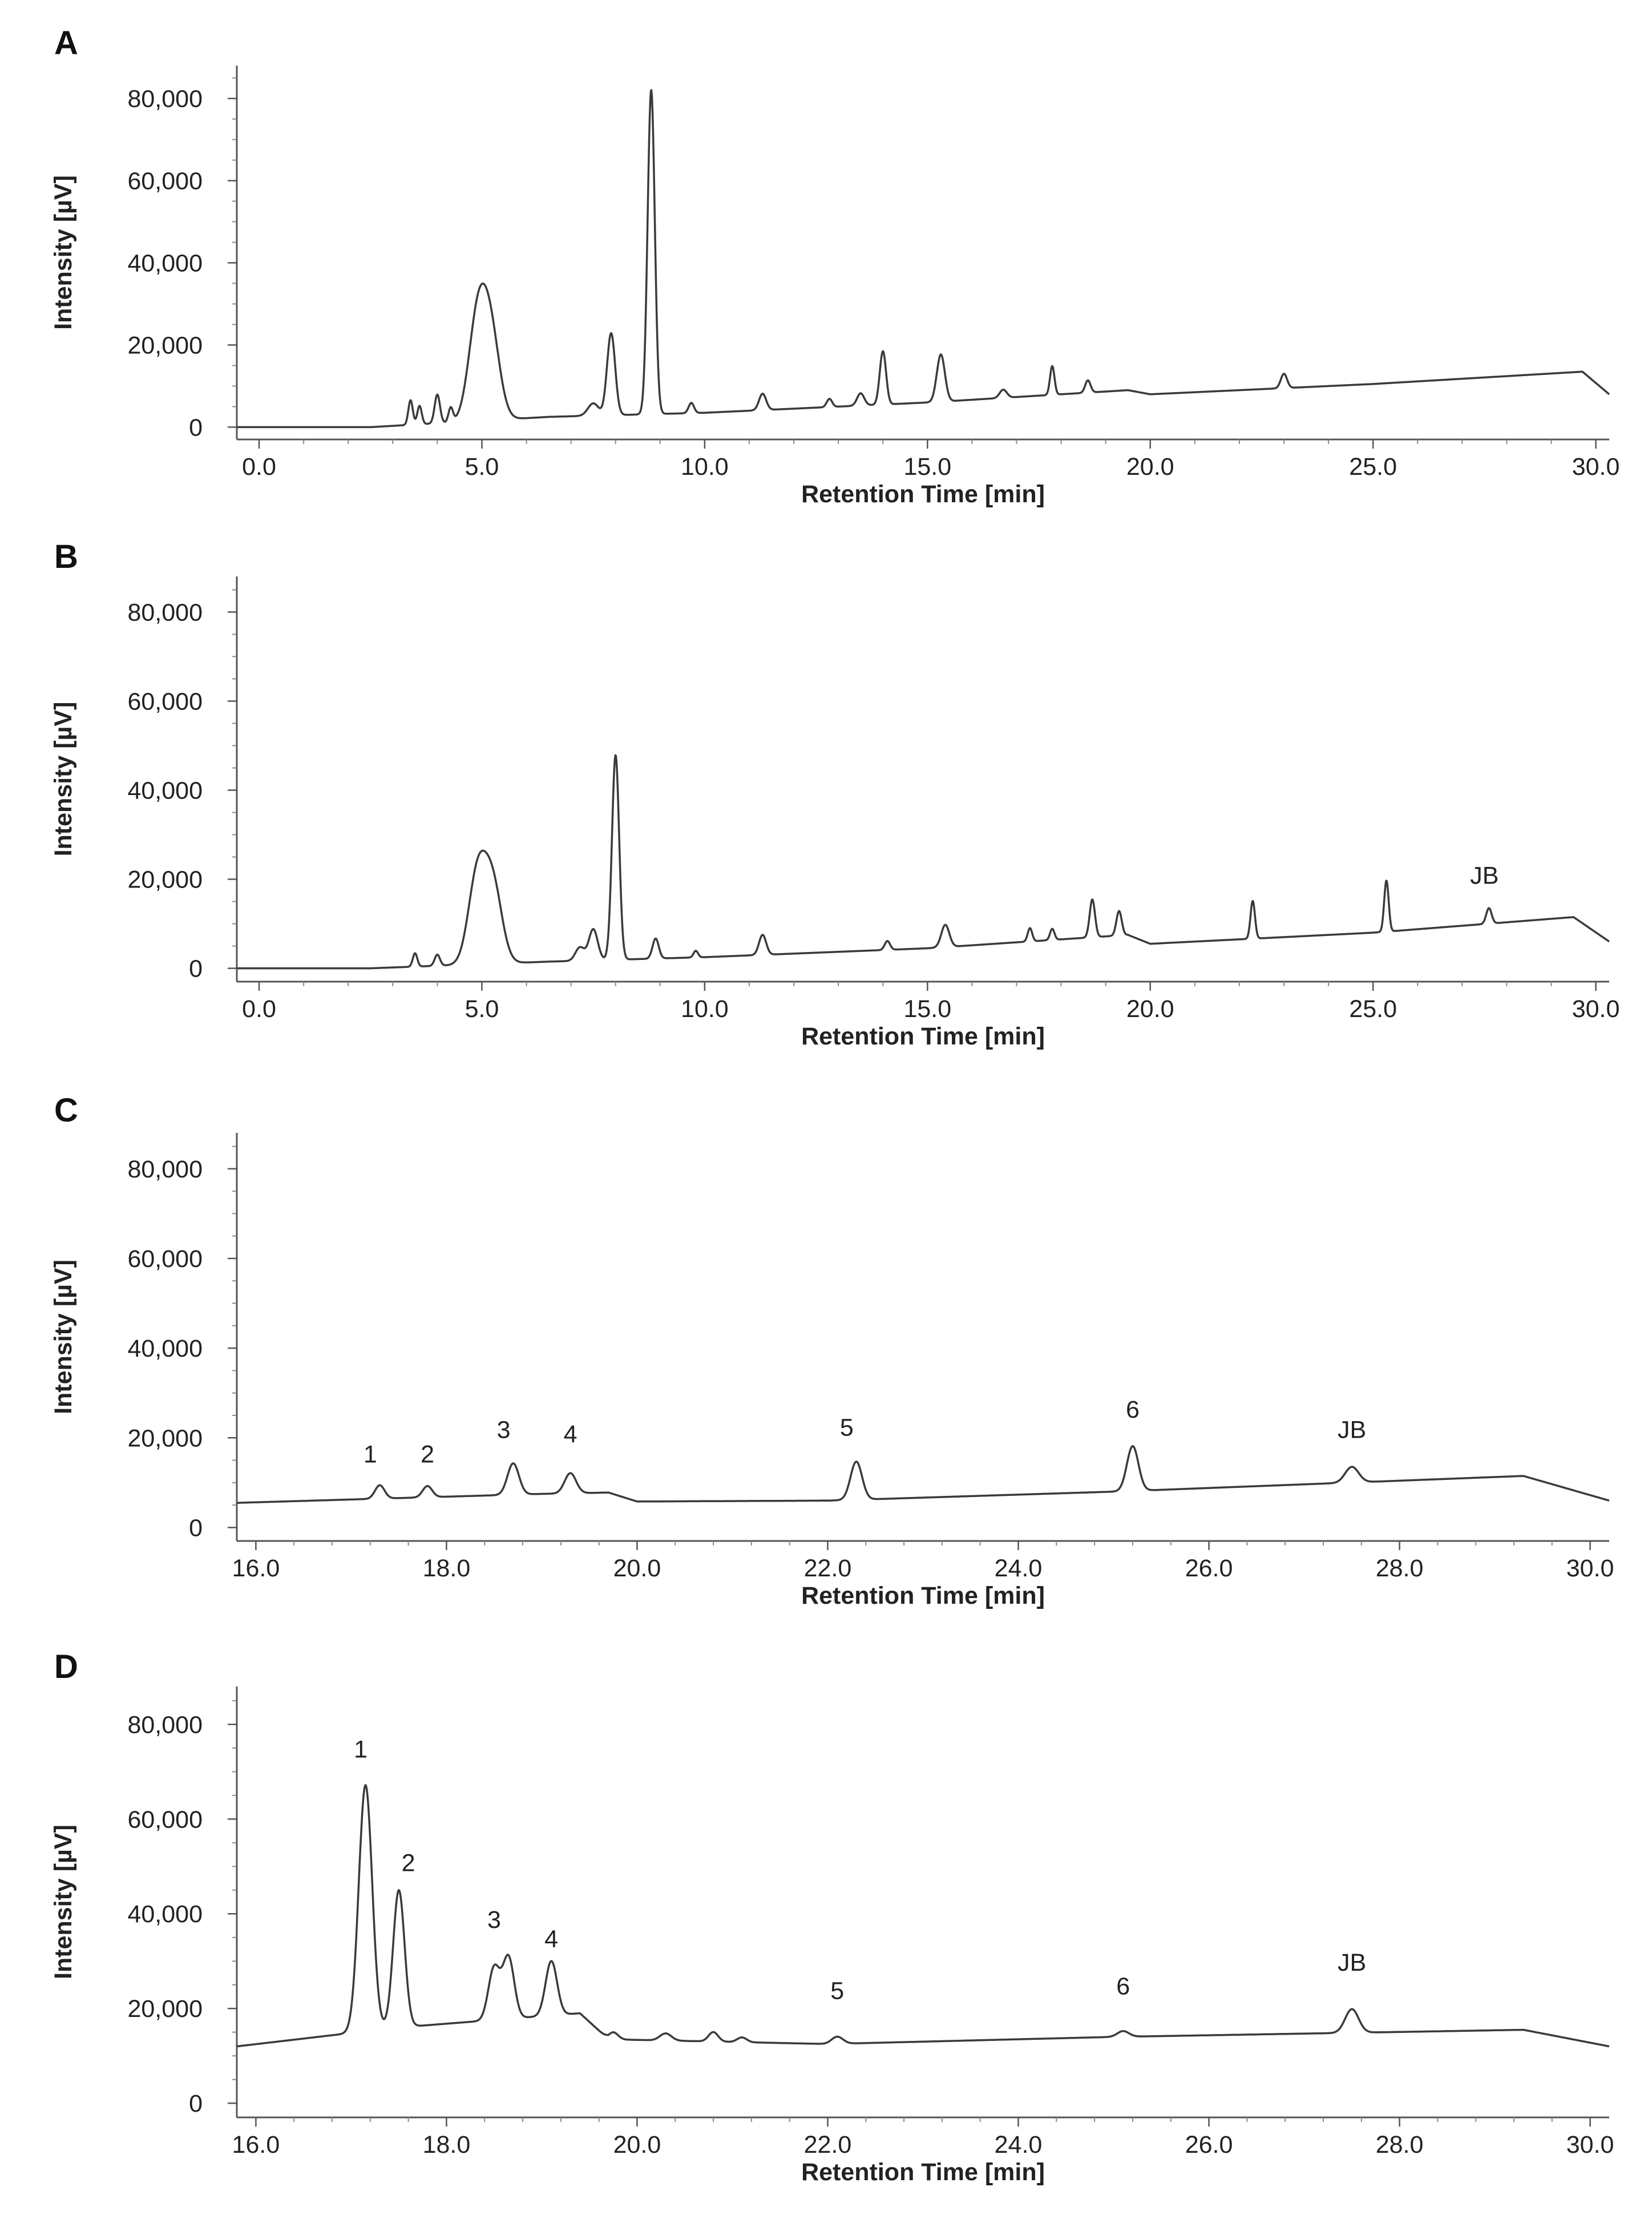 Image resolution: width=1652 pixels, height=2215 pixels. Describe the element at coordinates (66, 1667) in the screenshot. I see `panel-letter: D` at that location.